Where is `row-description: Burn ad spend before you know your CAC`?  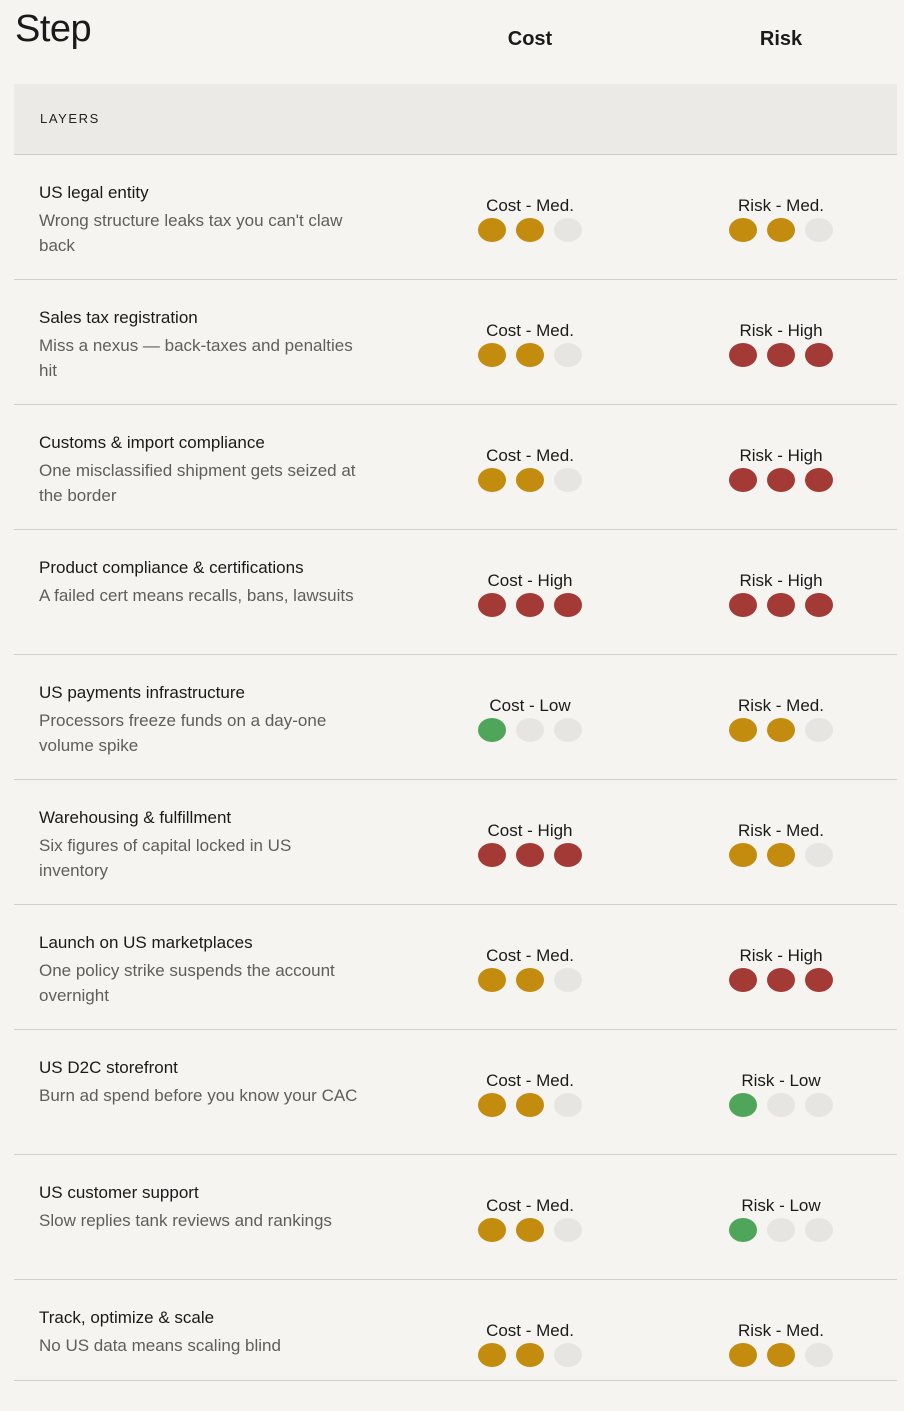 row-description: Burn ad spend before you know your CAC is located at coordinates (198, 1095).